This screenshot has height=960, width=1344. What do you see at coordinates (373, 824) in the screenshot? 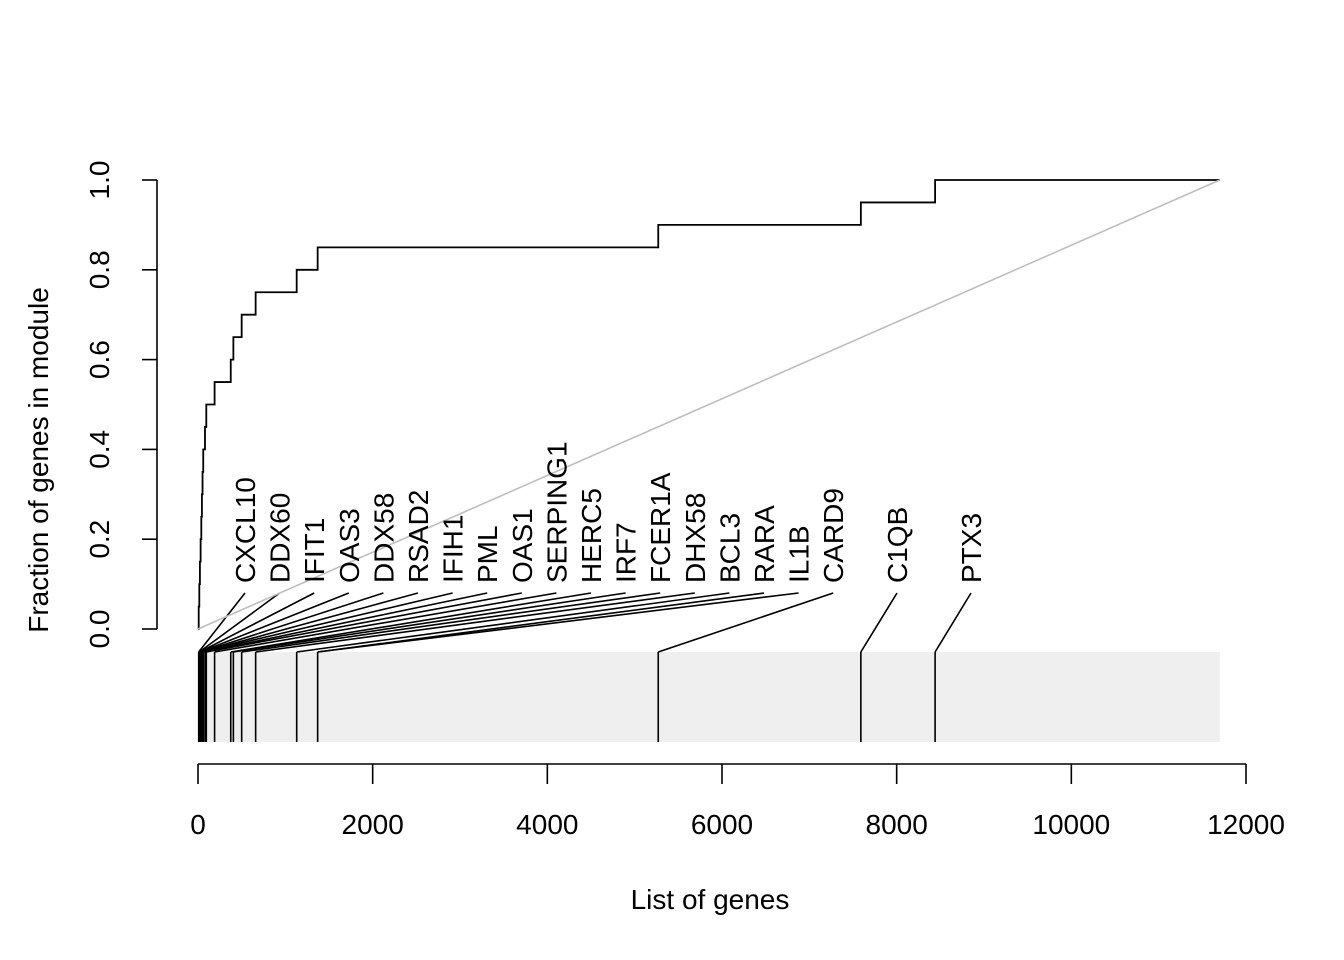
I see `x-tick-label: 2000` at bounding box center [373, 824].